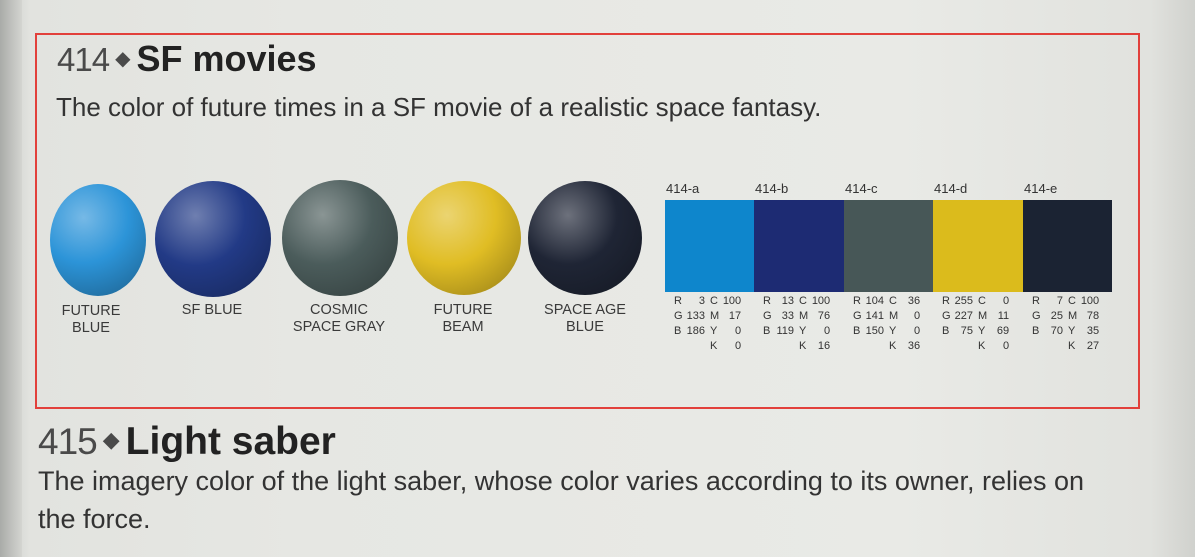  Describe the element at coordinates (91, 320) in the screenshot. I see `sphere-label: FUTURE BLUE` at that location.